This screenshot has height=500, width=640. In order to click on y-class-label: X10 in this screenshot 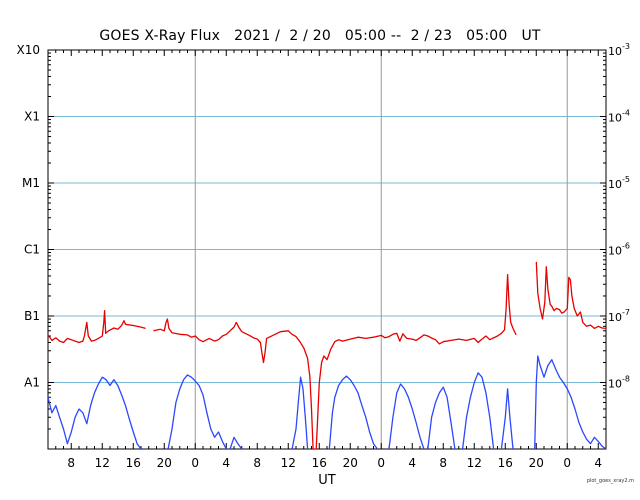, I will do `click(29, 50)`.